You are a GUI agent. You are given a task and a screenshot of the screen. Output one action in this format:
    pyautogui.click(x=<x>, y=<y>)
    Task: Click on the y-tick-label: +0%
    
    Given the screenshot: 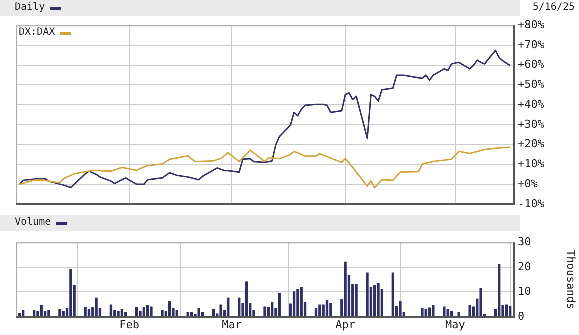 What is the action you would take?
    pyautogui.click(x=528, y=183)
    